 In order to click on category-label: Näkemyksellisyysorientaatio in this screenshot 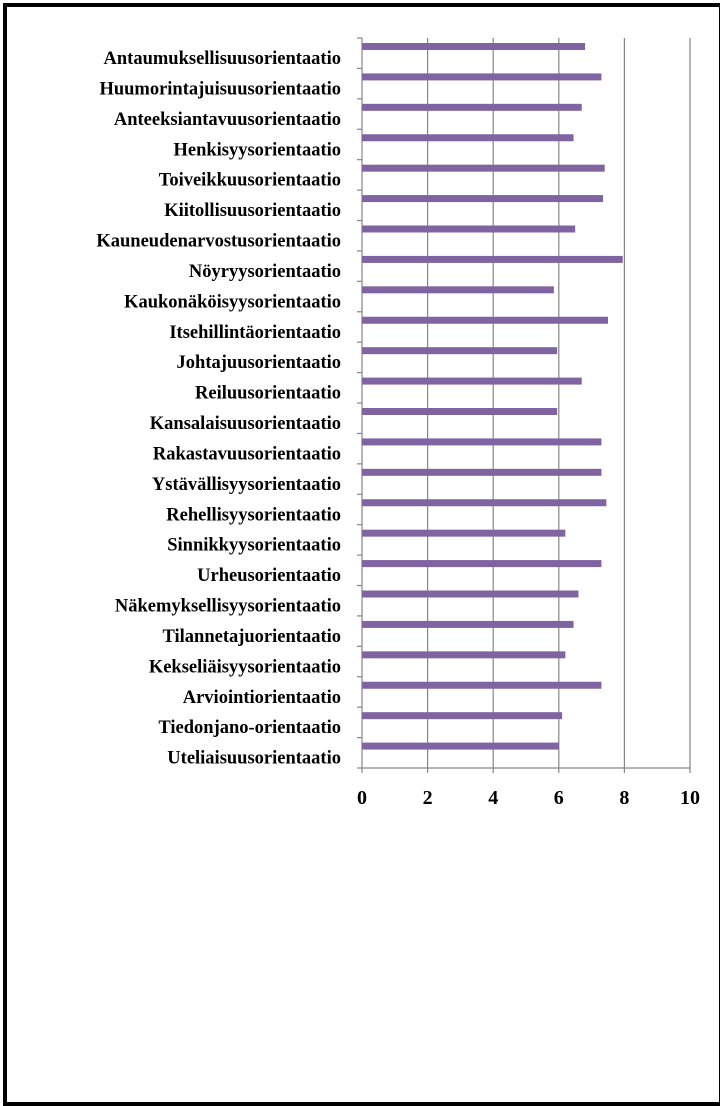, I will do `click(228, 607)`.